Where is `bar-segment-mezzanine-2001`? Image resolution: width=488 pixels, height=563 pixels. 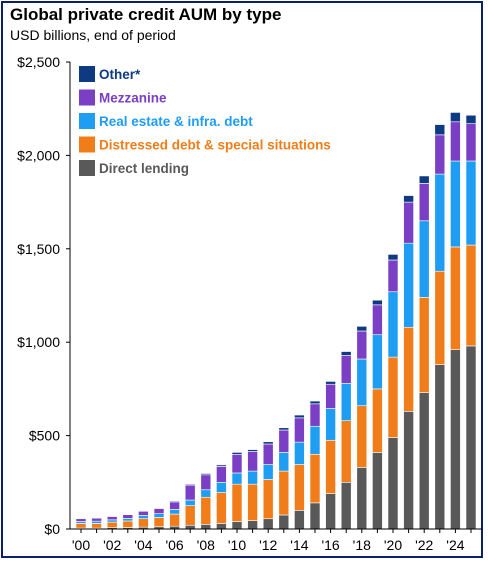 bar-segment-mezzanine-2001 is located at coordinates (96, 519).